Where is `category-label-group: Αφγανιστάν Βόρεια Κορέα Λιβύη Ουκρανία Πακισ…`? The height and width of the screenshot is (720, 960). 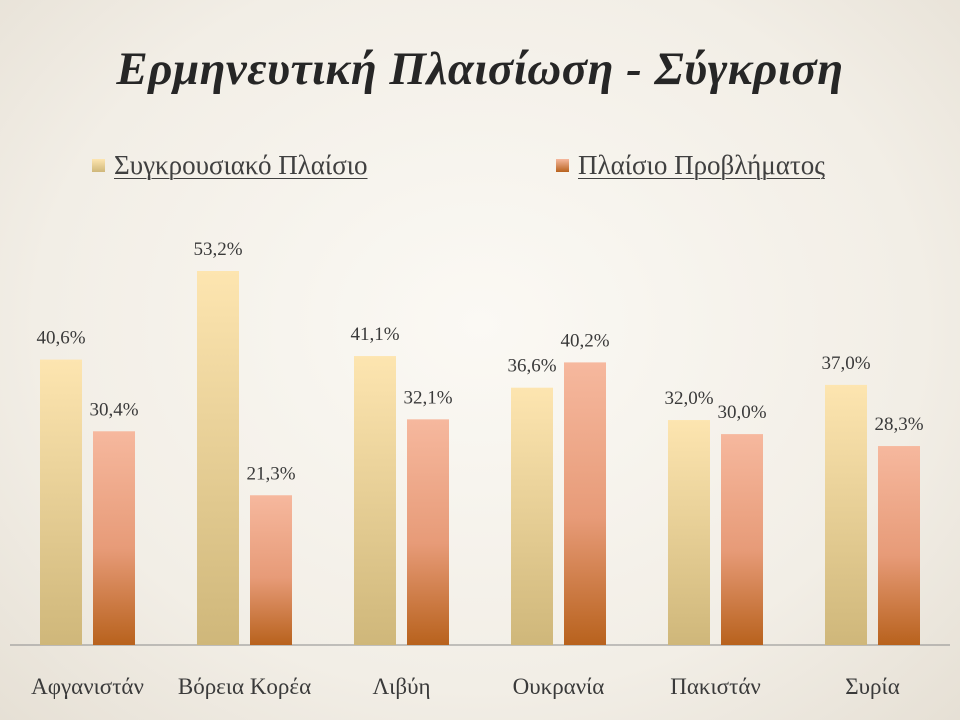
category-label-group: Αφγανιστάν Βόρεια Κορέα Λιβύη Ουκρανία Πακισ… is located at coordinates (465, 686).